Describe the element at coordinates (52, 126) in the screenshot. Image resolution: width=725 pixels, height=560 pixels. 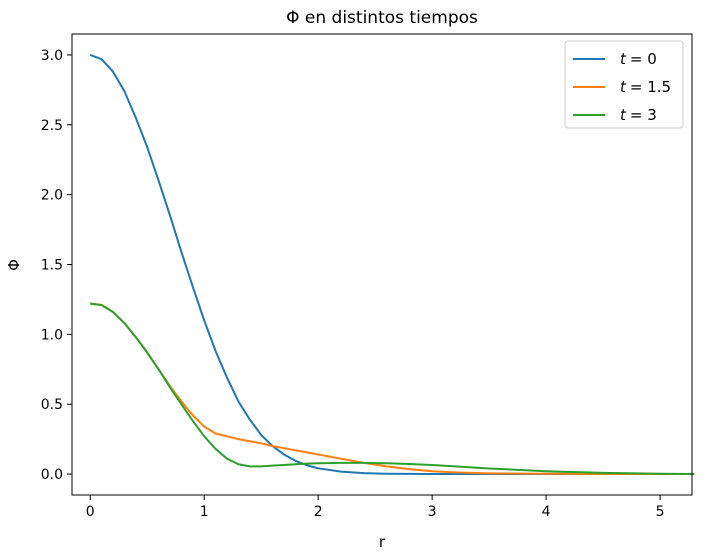
I see `y-tick-label: 2.5` at that location.